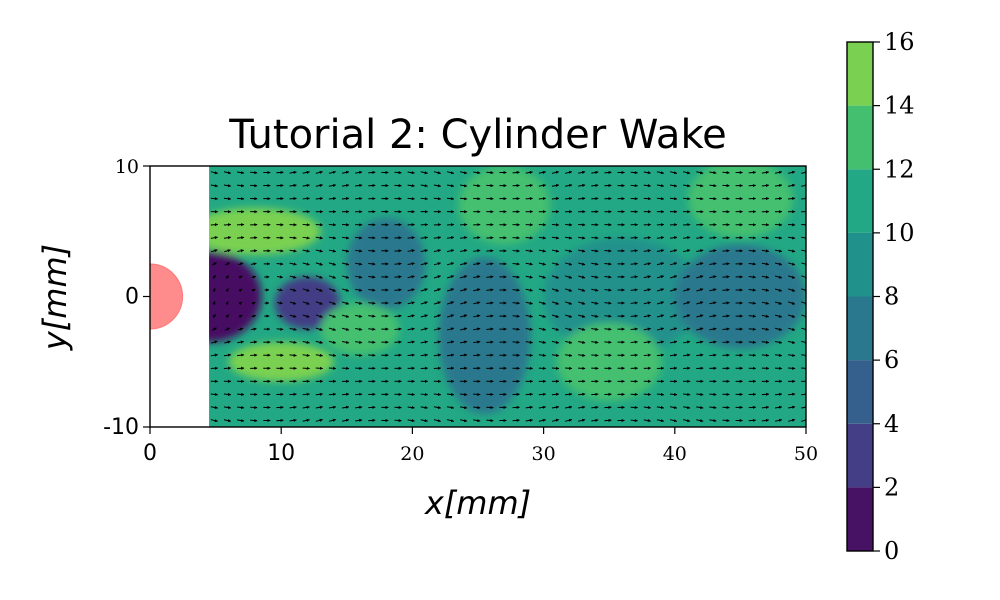  Describe the element at coordinates (55, 297) in the screenshot. I see `y-axis-label: y[mm]` at that location.